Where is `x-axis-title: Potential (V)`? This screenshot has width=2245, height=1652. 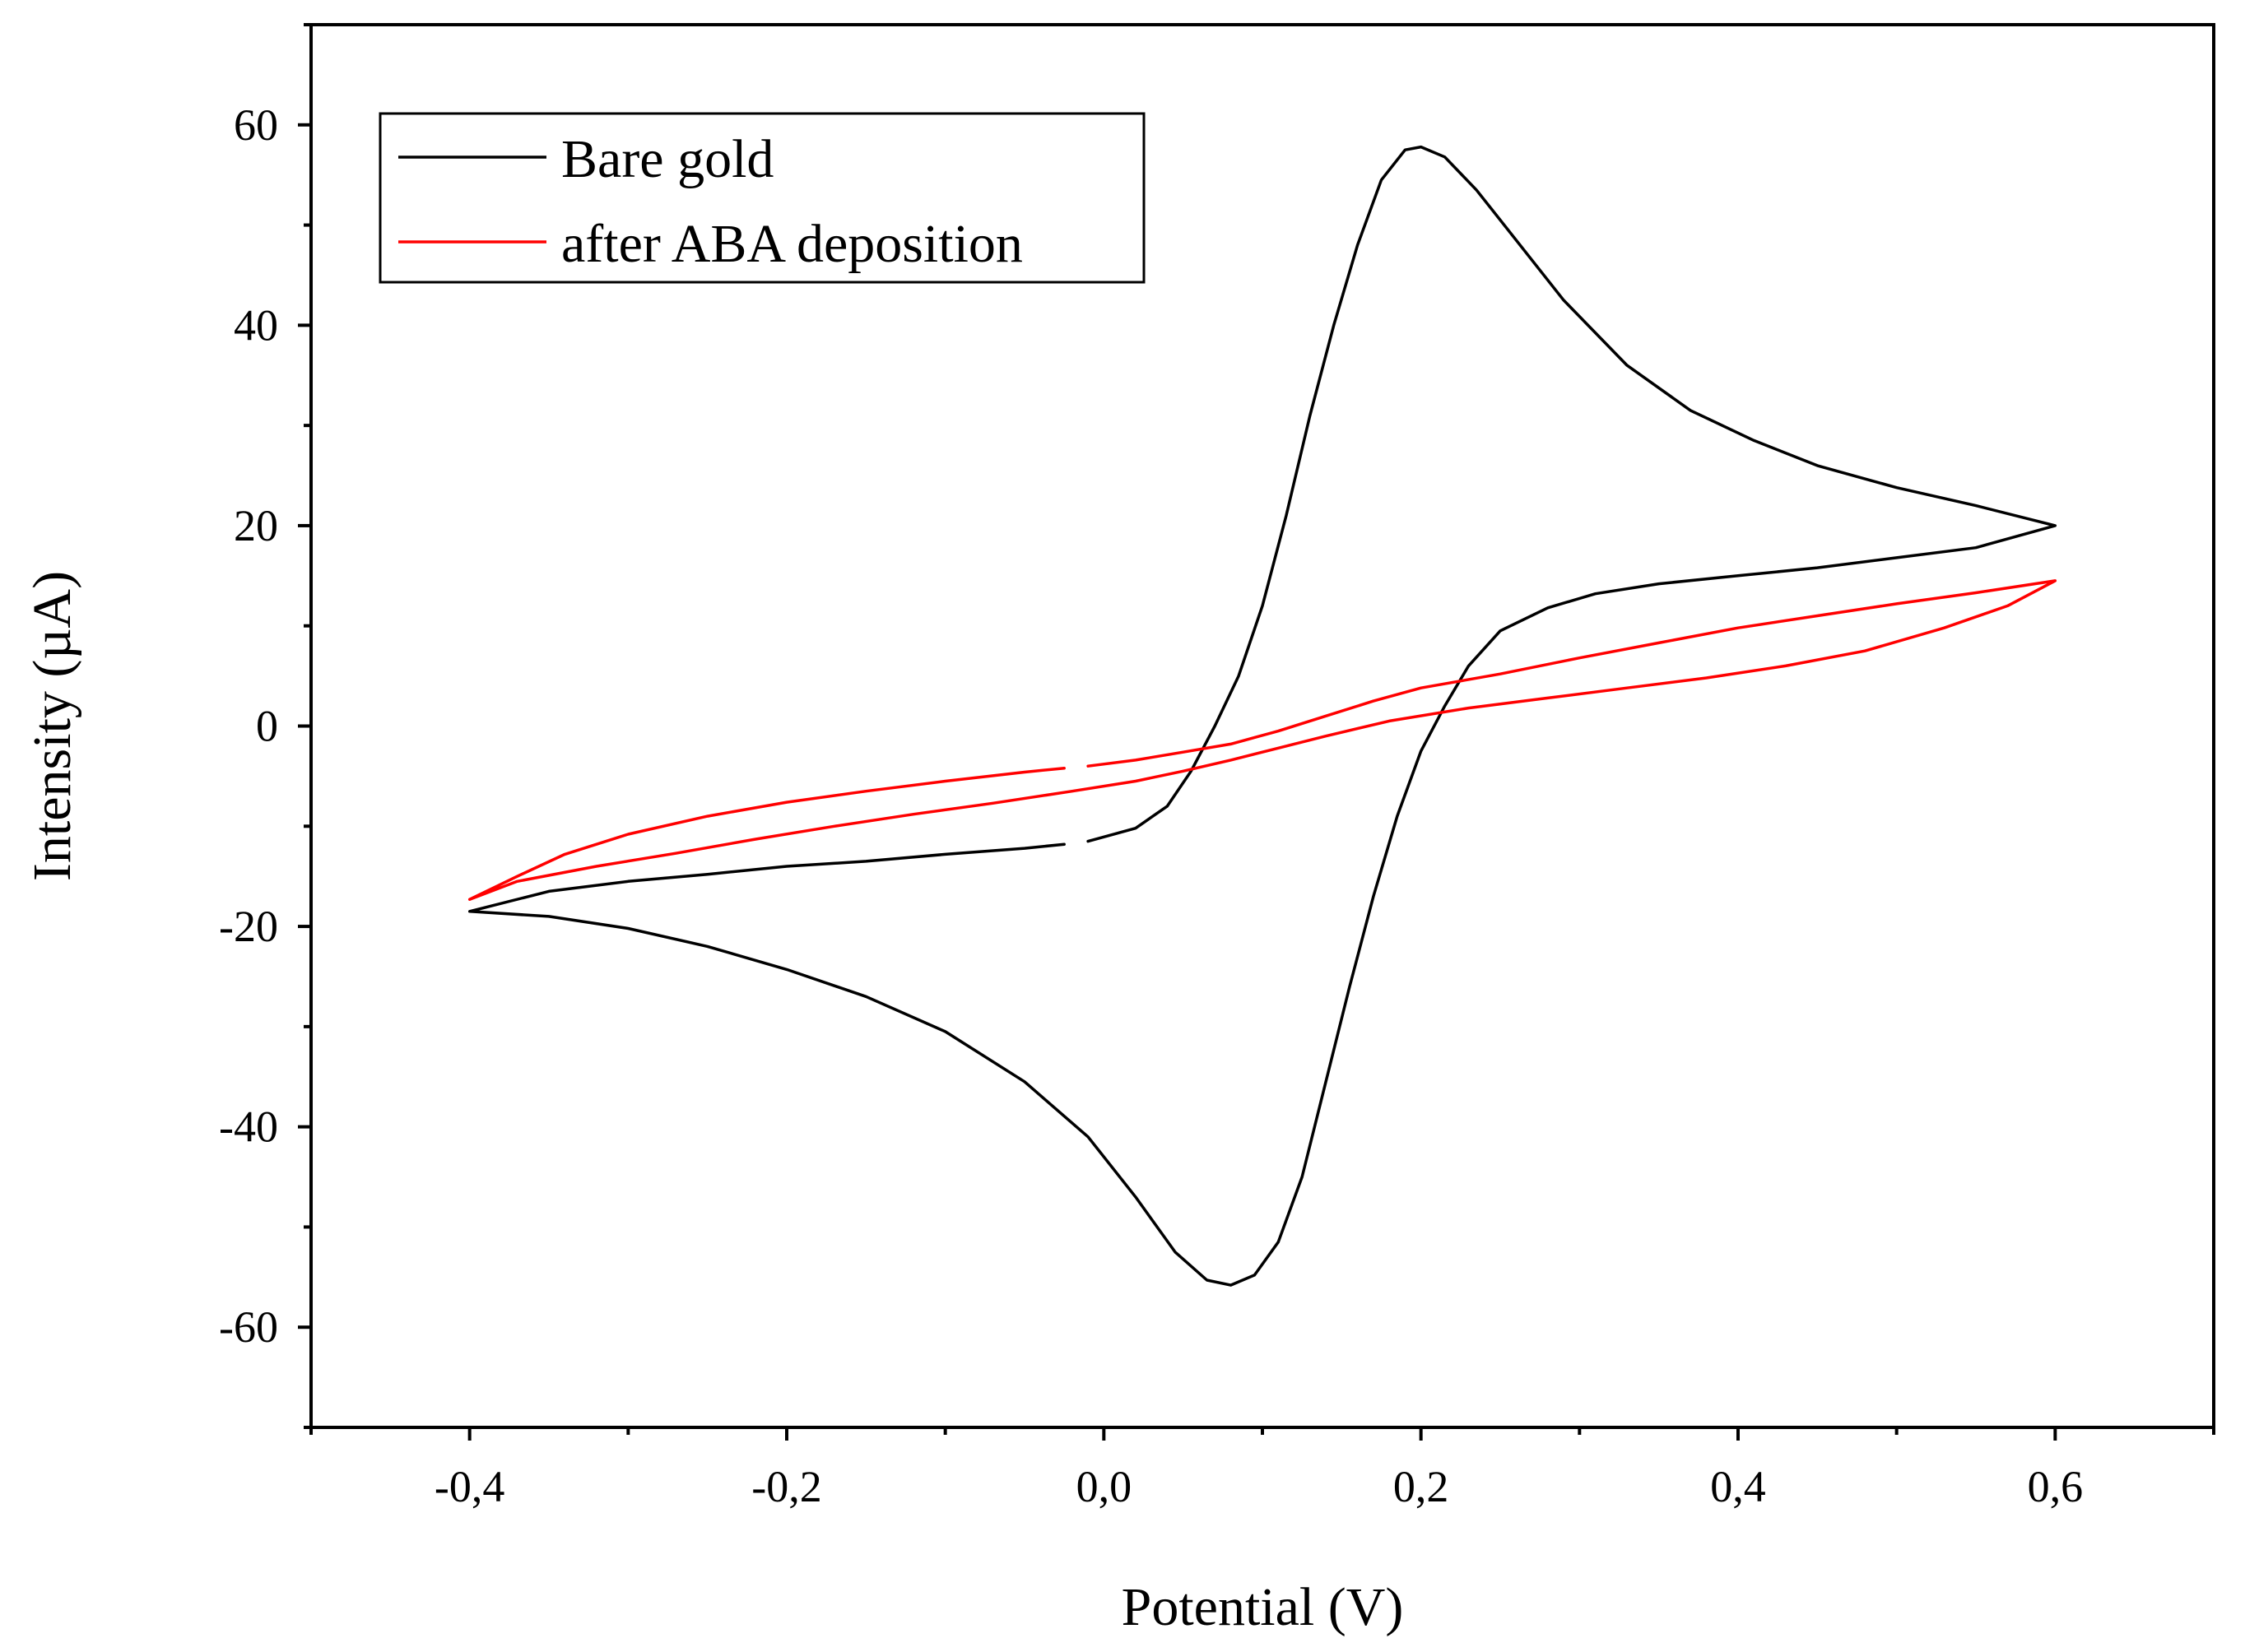 x-axis-title: Potential (V) is located at coordinates (1263, 1607).